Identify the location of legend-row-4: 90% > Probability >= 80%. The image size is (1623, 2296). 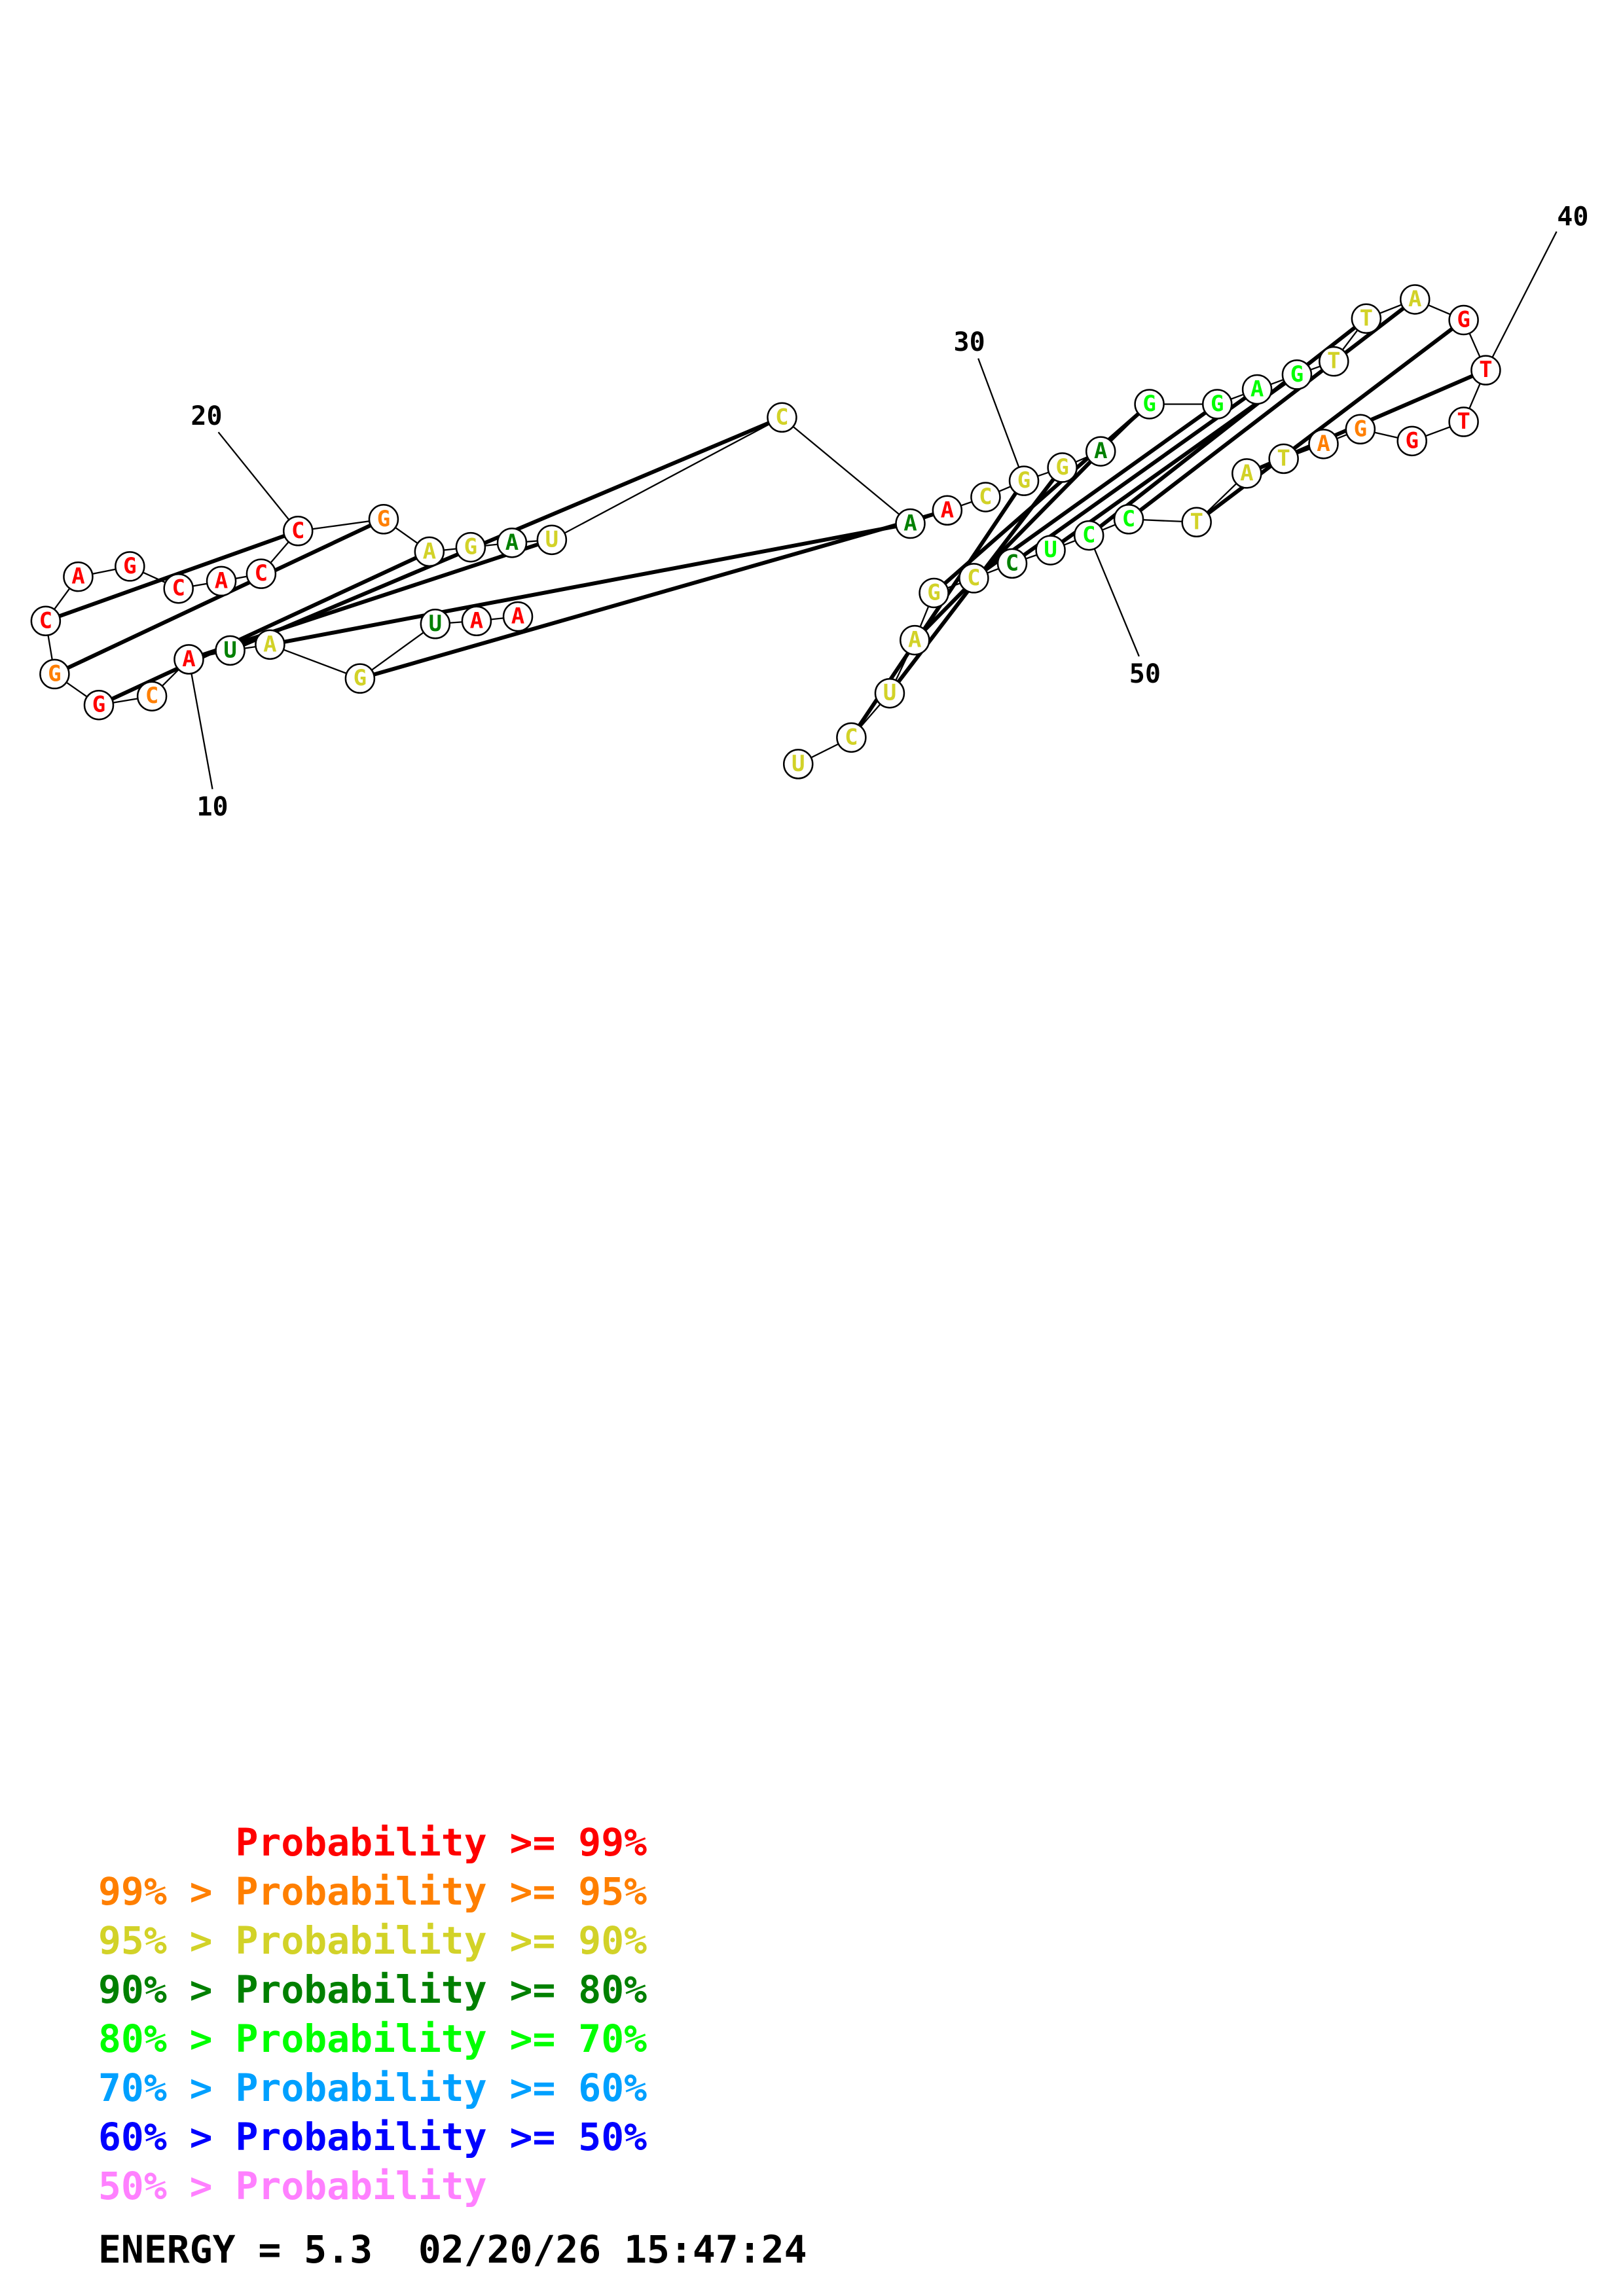
(372, 1989).